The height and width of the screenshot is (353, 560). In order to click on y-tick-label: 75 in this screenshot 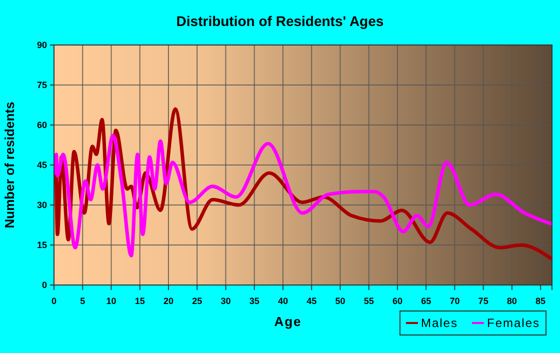, I will do `click(41, 85)`.